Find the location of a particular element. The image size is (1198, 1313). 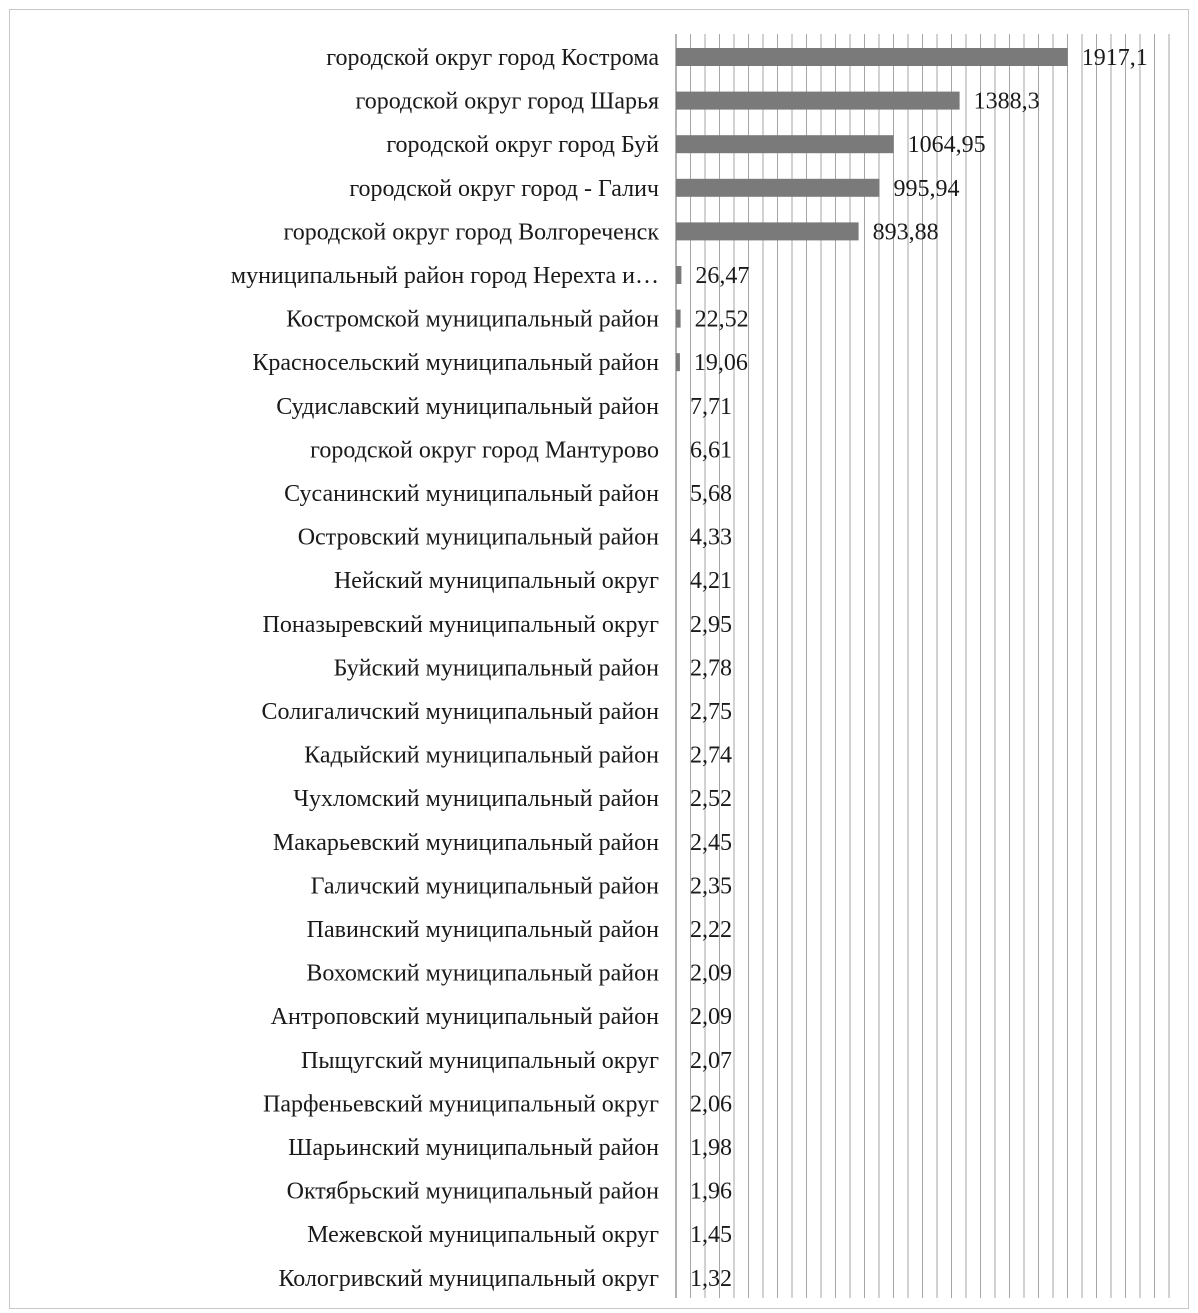

category-label: Костромской муниципальный район is located at coordinates (472, 320).